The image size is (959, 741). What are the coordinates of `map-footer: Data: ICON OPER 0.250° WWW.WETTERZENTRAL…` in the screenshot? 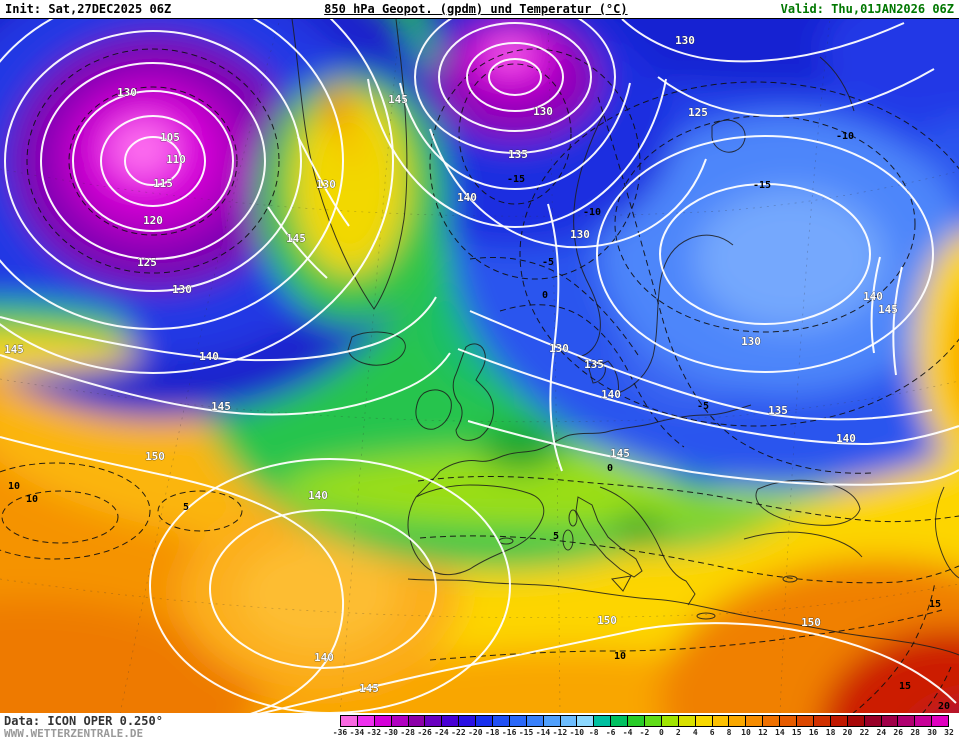 It's located at (479, 727).